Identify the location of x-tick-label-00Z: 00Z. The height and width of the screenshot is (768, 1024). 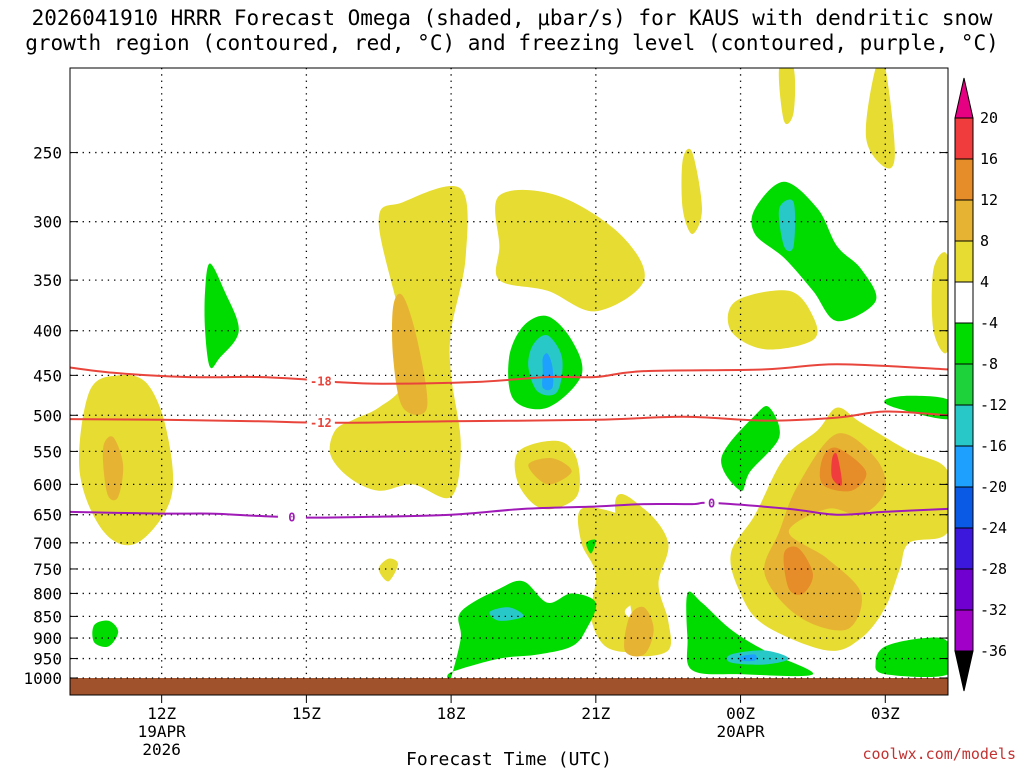
(740, 713).